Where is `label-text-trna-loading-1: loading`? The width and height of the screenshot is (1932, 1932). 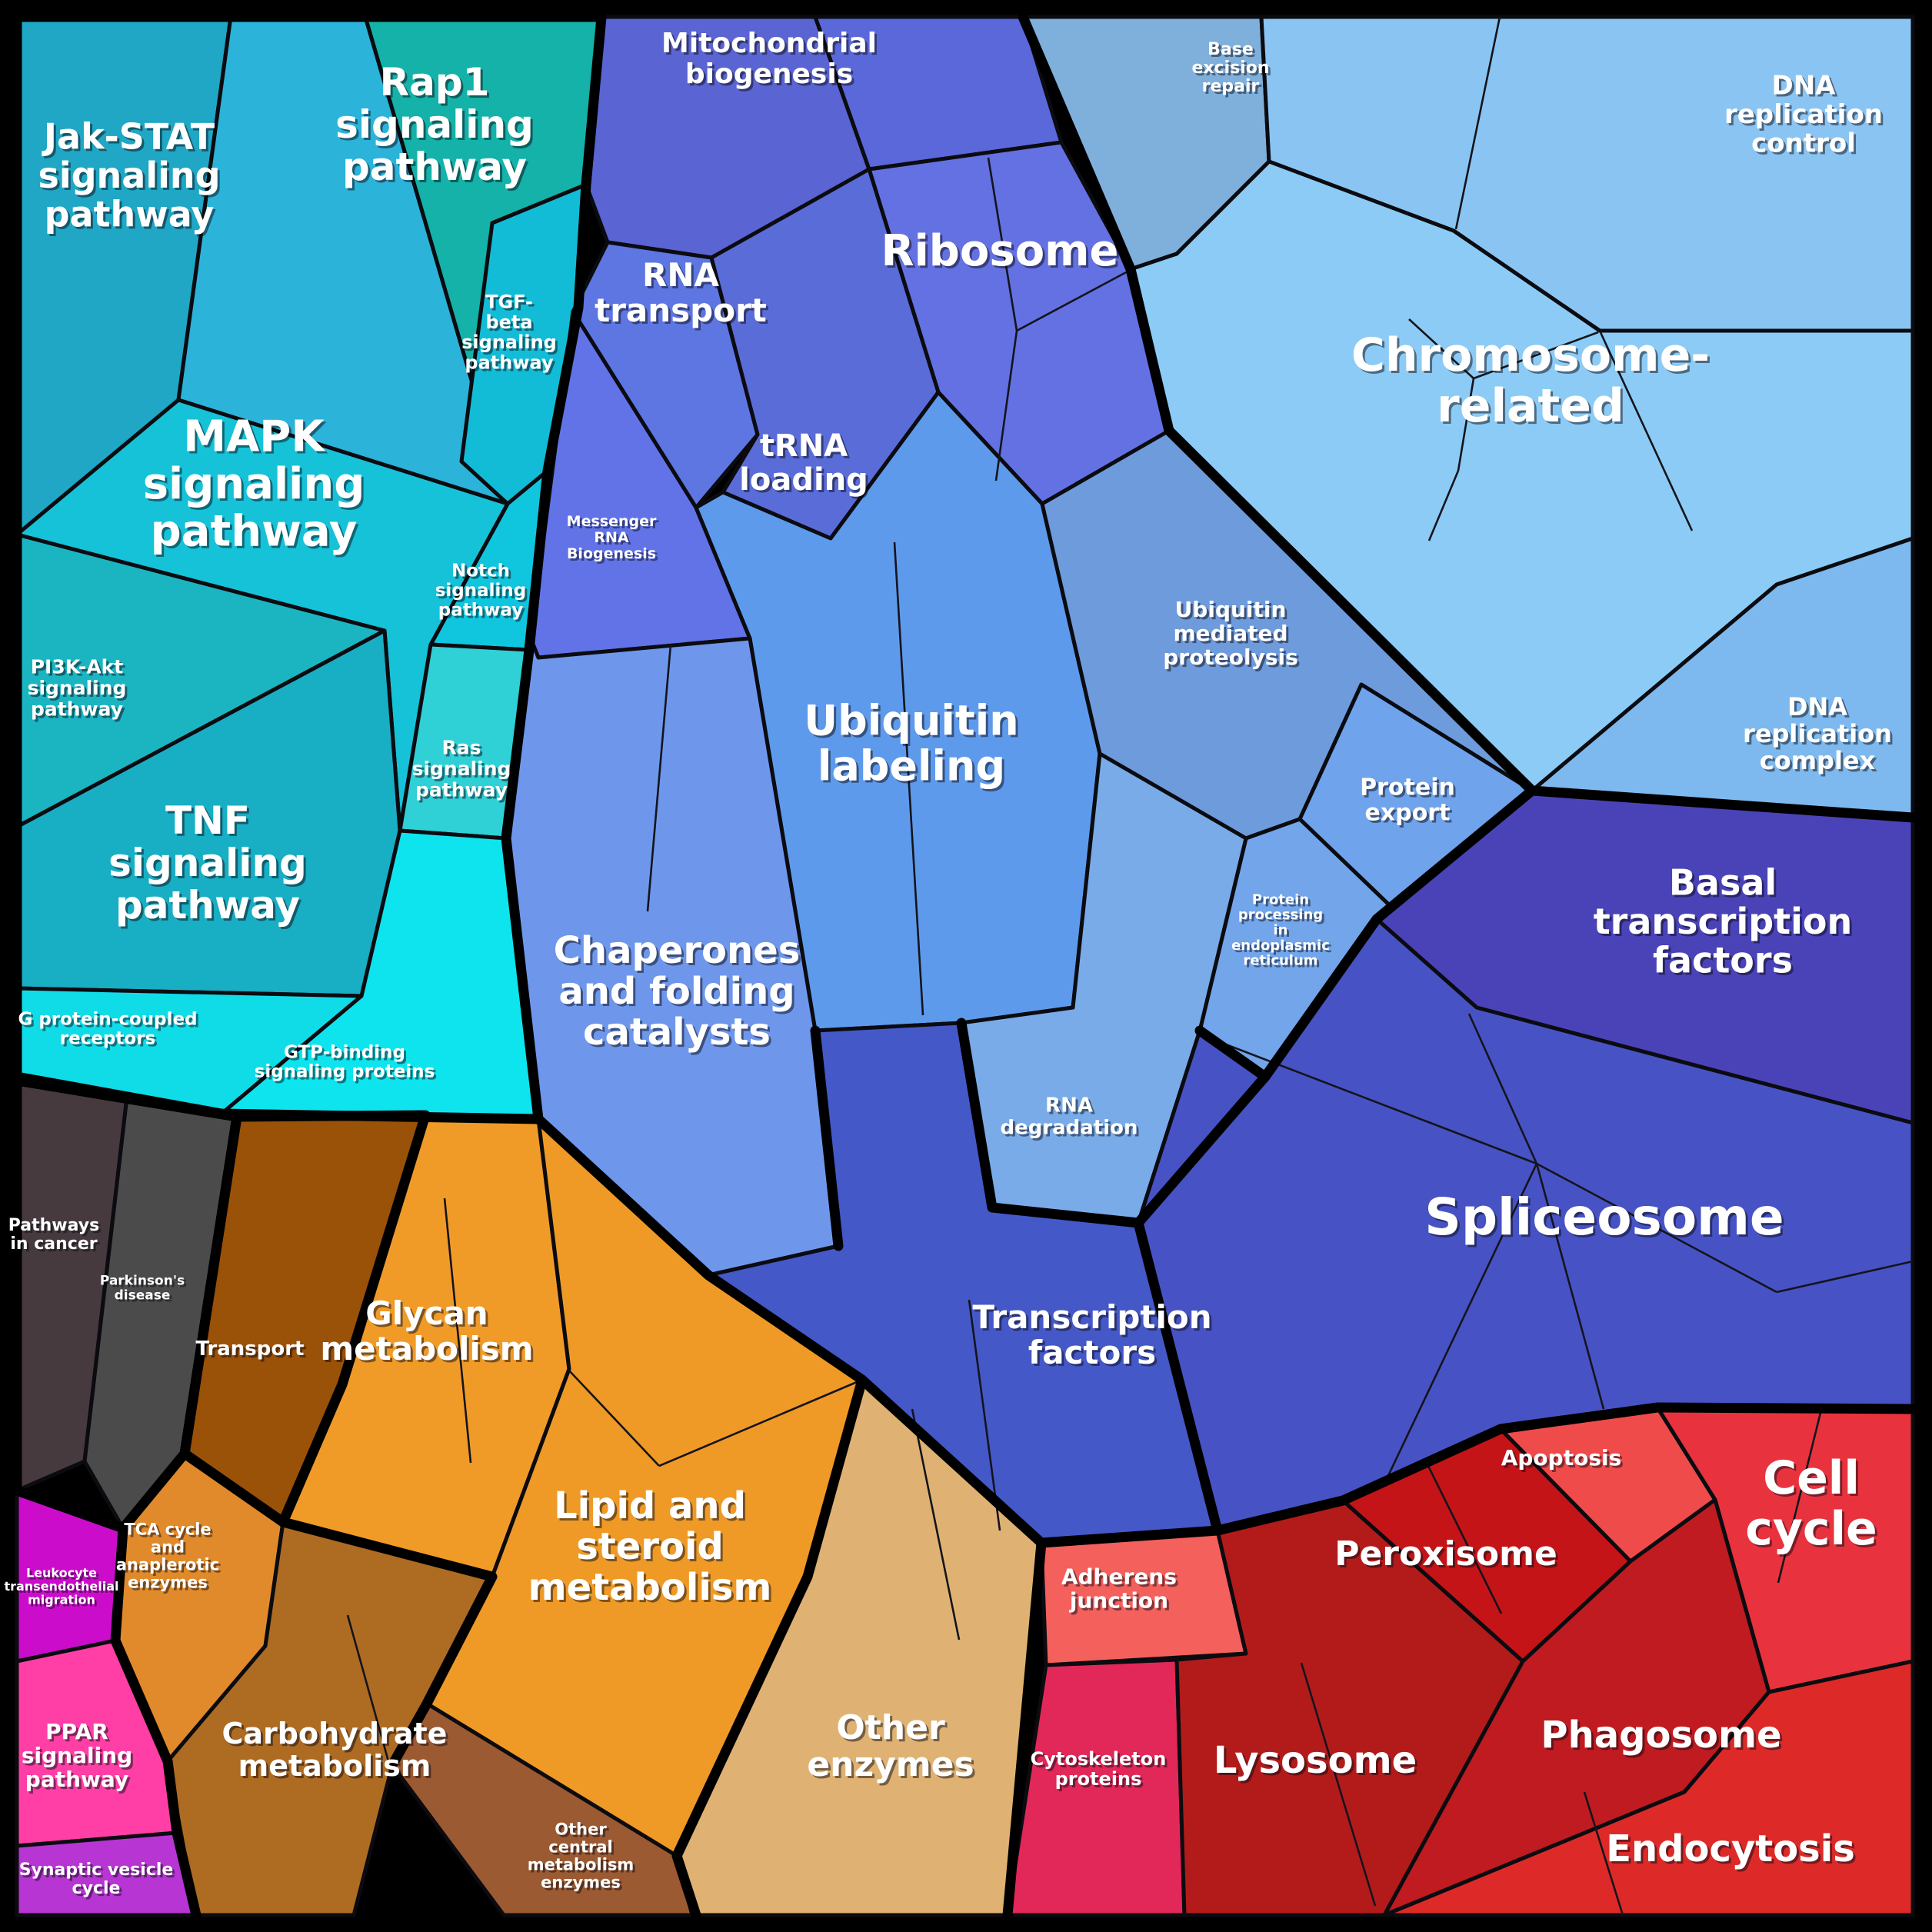
label-text-trna-loading-1: loading is located at coordinates (803, 480).